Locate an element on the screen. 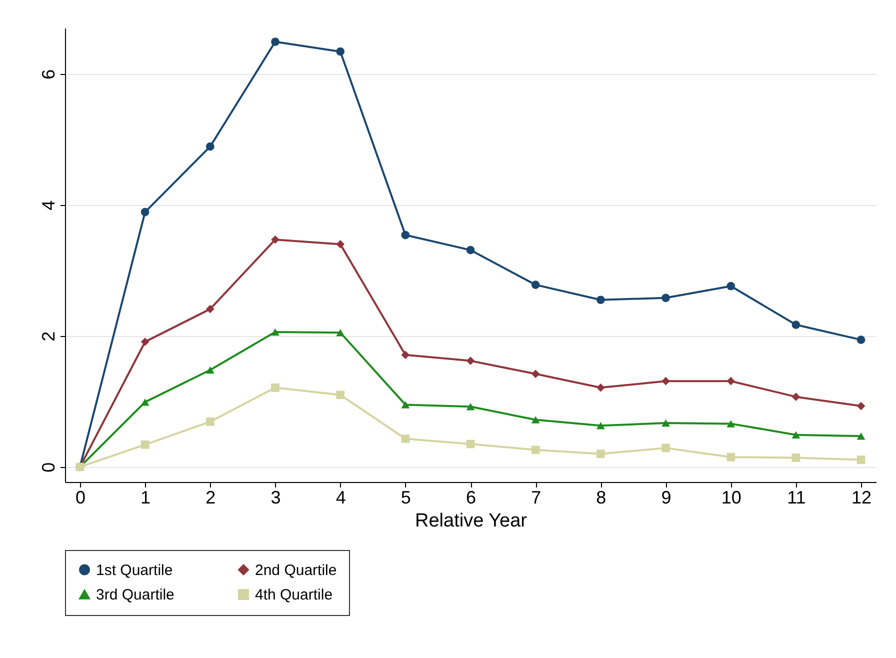 The image size is (896, 658). x-tick-label: 1 is located at coordinates (145, 498).